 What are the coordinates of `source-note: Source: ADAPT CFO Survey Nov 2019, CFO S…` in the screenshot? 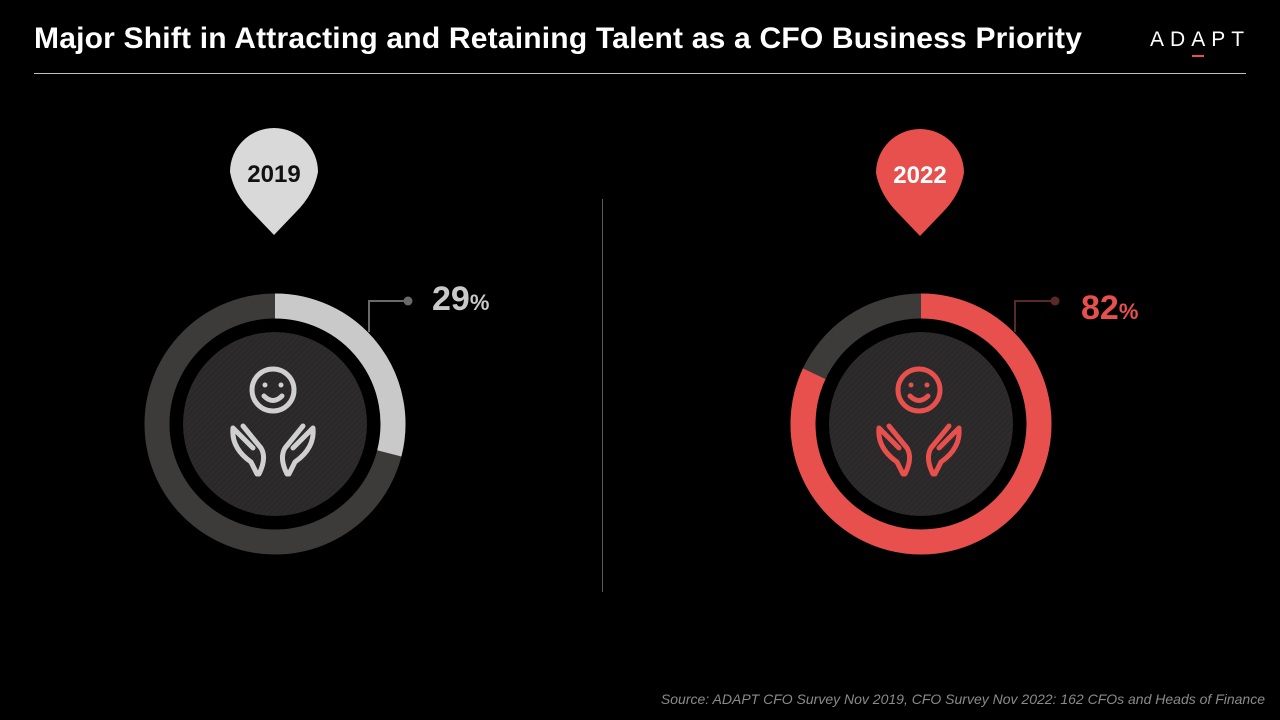 It's located at (962, 699).